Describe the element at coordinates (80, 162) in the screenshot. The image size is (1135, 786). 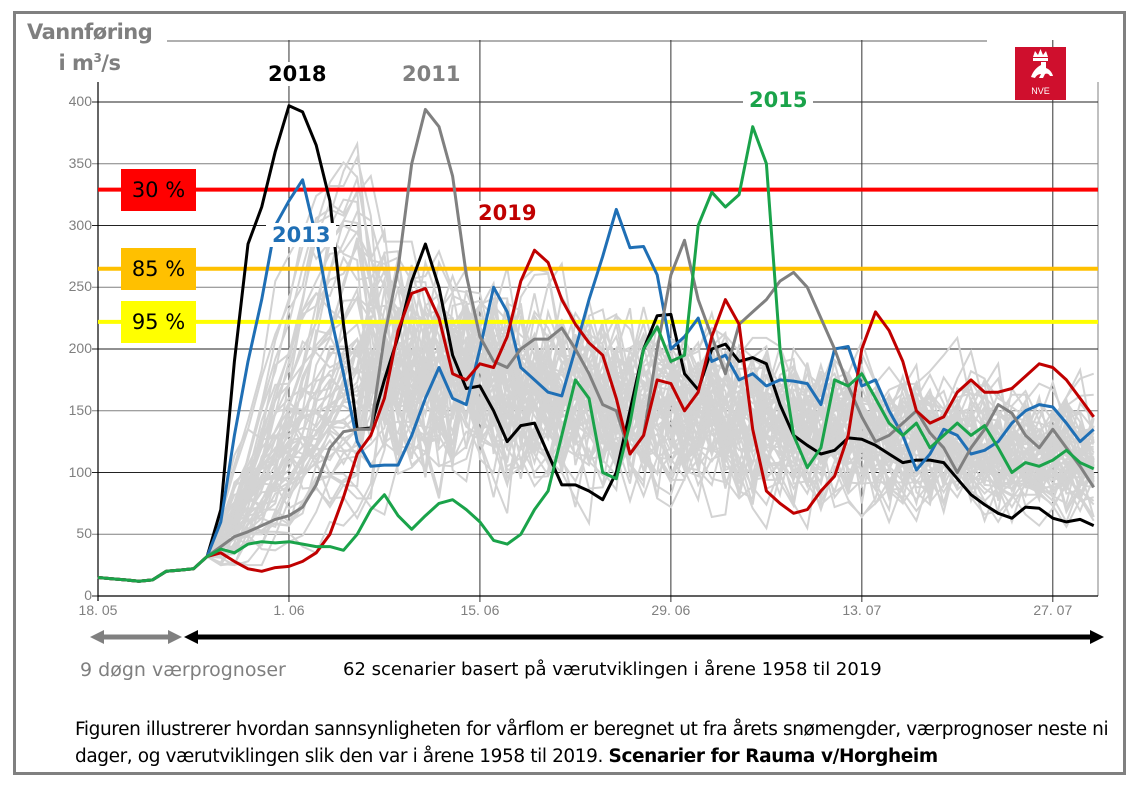
I see `y-tick-label: 350` at that location.